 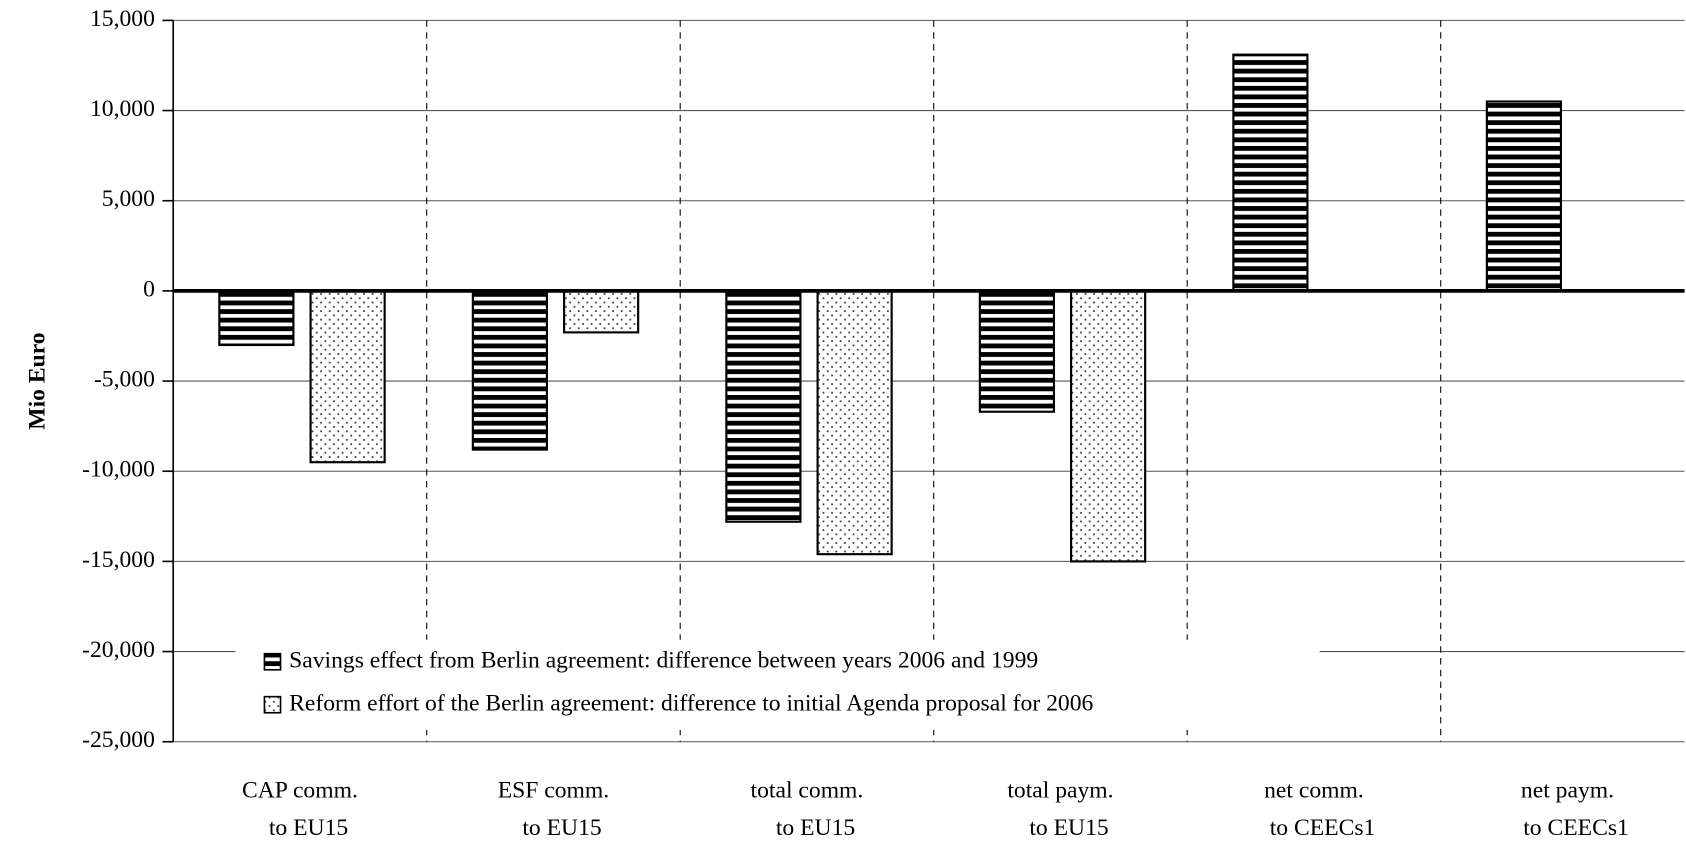 I want to click on x-tick-label: ESF comm., so click(x=554, y=791).